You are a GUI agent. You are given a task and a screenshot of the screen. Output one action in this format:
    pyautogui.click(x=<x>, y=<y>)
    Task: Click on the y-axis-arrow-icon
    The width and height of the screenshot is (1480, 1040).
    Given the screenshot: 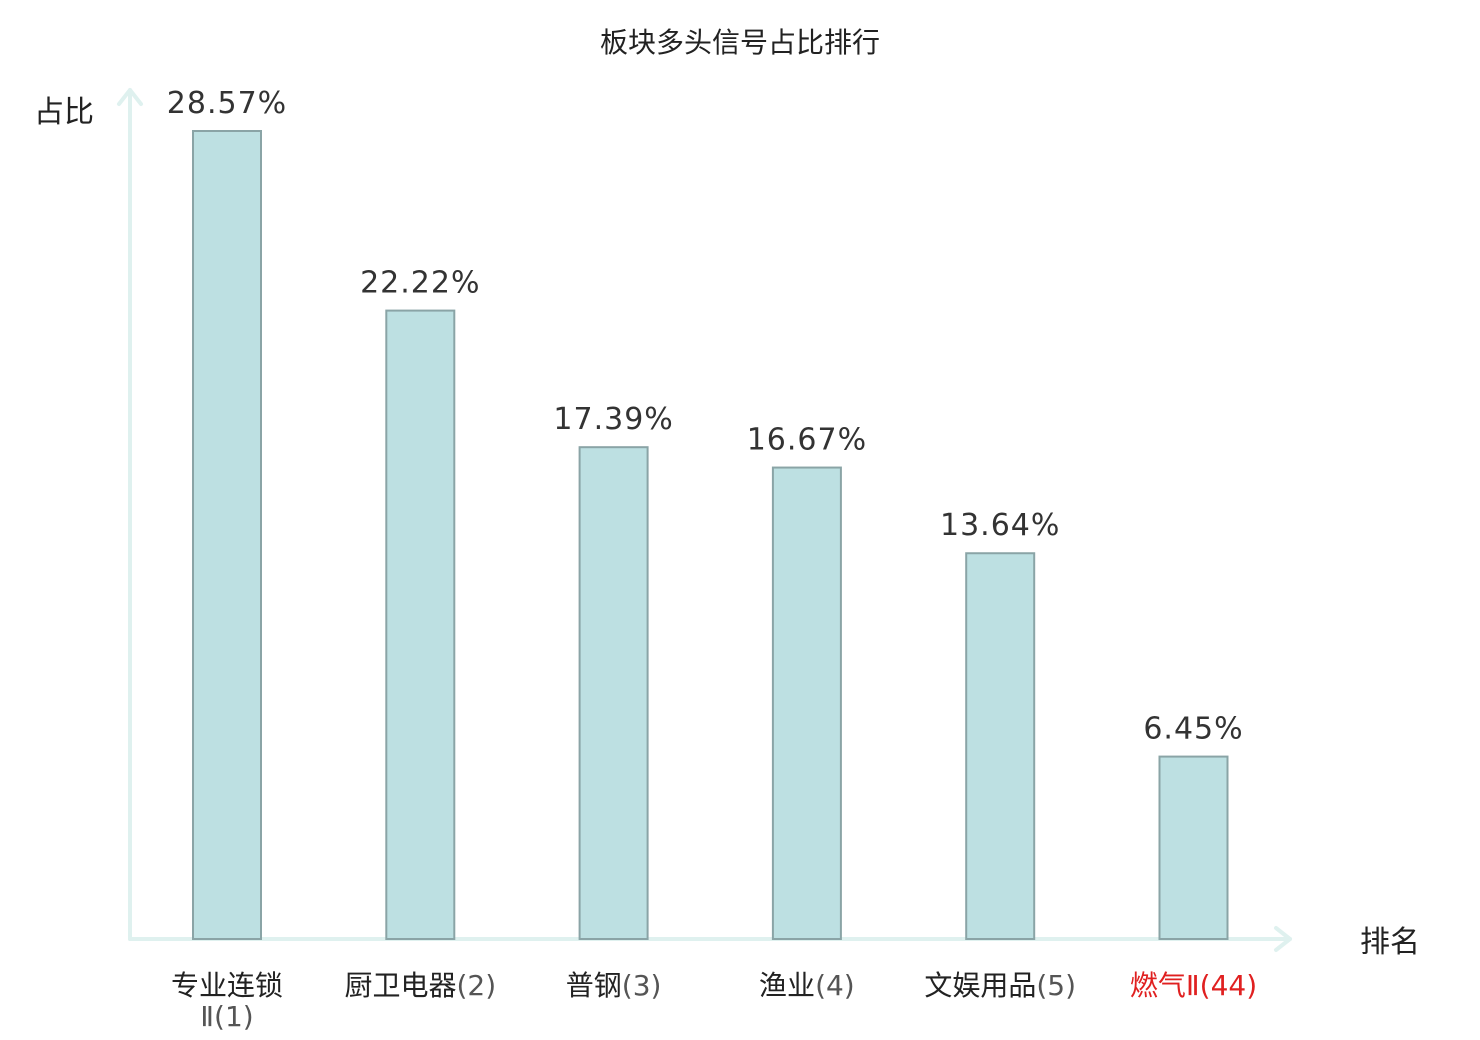 What is the action you would take?
    pyautogui.click(x=130, y=97)
    